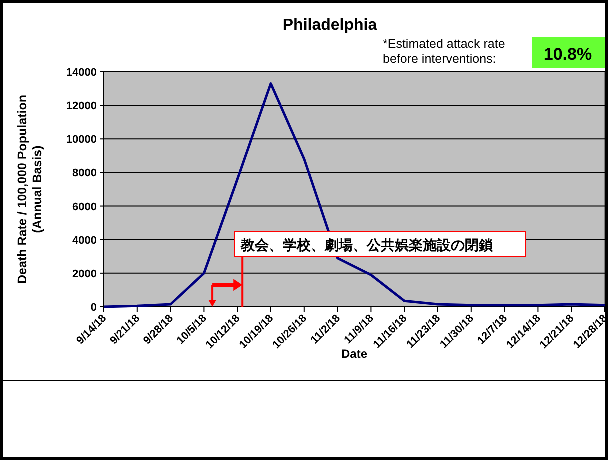 The width and height of the screenshot is (609, 461). What do you see at coordinates (81, 73) in the screenshot?
I see `y-tick-label: 14000` at bounding box center [81, 73].